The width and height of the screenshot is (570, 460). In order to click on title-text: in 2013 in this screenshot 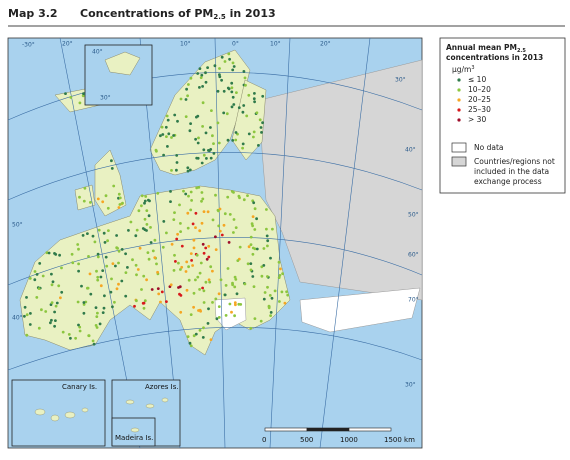, I will do `click(251, 13)`.